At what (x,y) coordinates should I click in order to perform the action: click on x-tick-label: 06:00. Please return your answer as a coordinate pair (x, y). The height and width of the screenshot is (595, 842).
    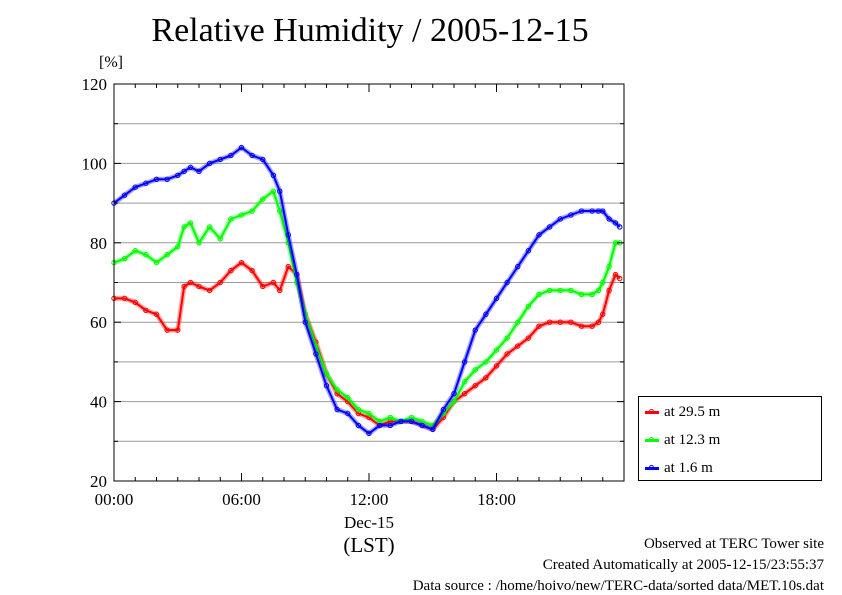
    Looking at the image, I should click on (241, 499).